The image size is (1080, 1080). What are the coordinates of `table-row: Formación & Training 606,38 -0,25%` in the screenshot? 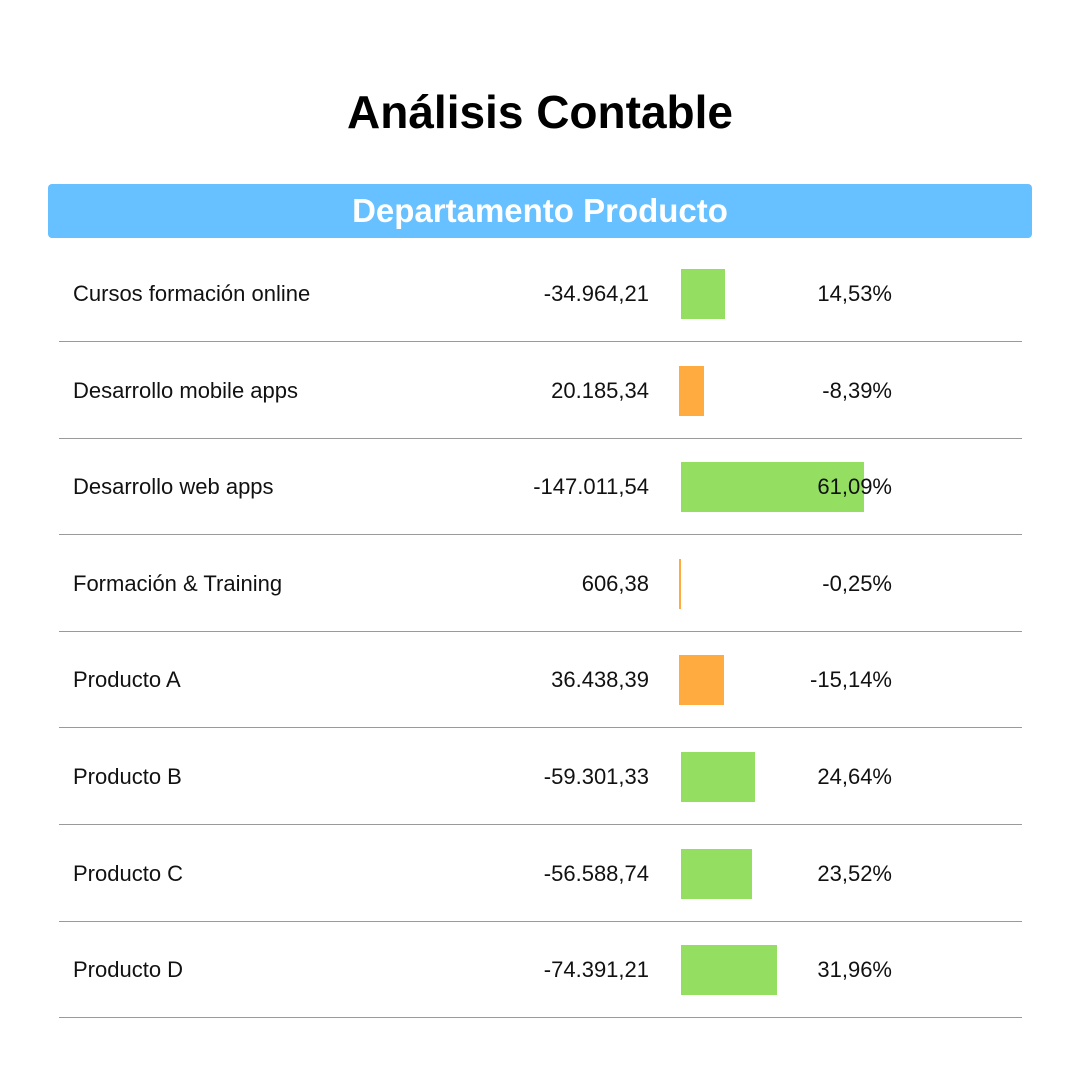 It's located at (540, 584).